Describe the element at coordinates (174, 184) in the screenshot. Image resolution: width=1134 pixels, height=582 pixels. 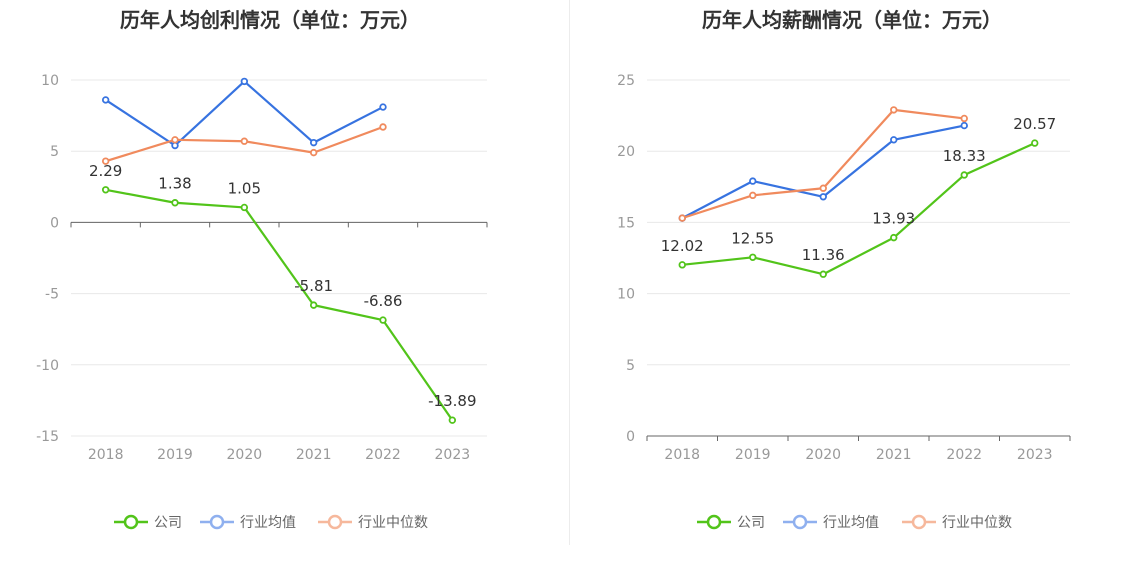
I see `data-label: 1.38` at that location.